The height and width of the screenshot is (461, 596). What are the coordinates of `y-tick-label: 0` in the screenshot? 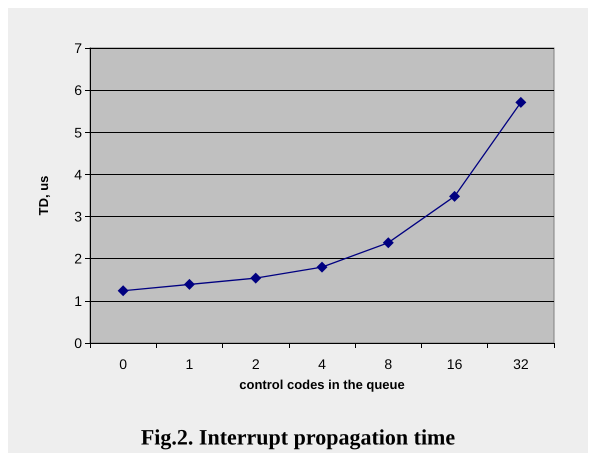 It's located at (78, 343).